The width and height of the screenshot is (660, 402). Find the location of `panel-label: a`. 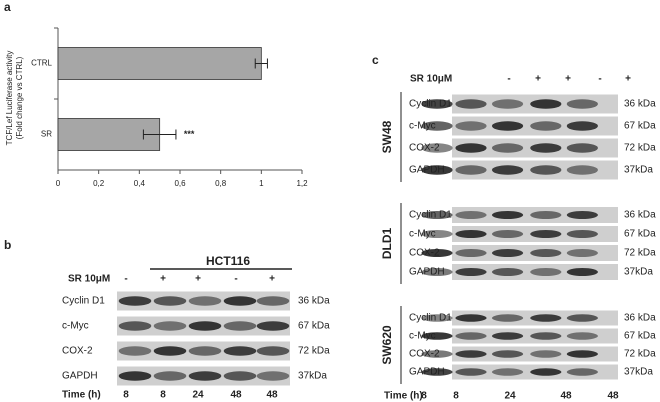

panel-label: a is located at coordinates (7, 7).